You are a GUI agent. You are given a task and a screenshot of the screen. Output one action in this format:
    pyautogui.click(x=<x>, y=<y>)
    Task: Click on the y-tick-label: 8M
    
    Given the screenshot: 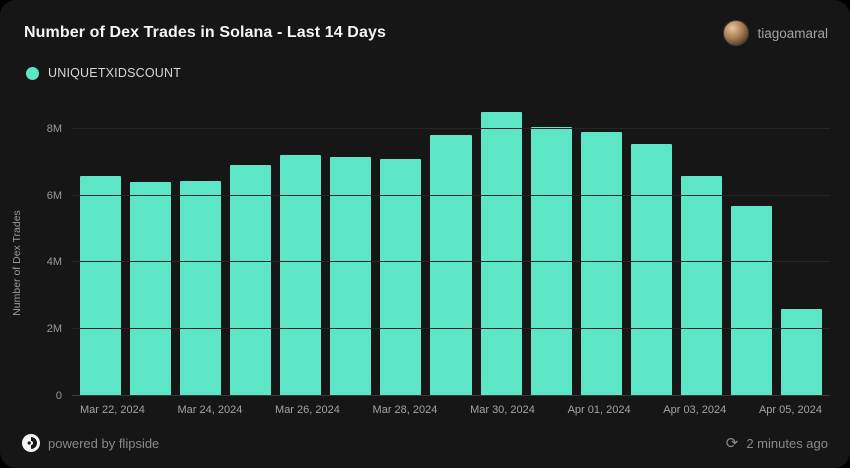 What is the action you would take?
    pyautogui.click(x=54, y=128)
    